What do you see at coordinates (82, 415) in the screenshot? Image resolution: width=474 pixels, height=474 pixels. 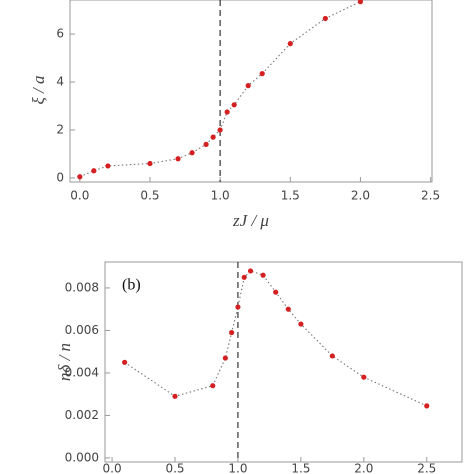 I see `y-tick-label: 0.002` at bounding box center [82, 415].